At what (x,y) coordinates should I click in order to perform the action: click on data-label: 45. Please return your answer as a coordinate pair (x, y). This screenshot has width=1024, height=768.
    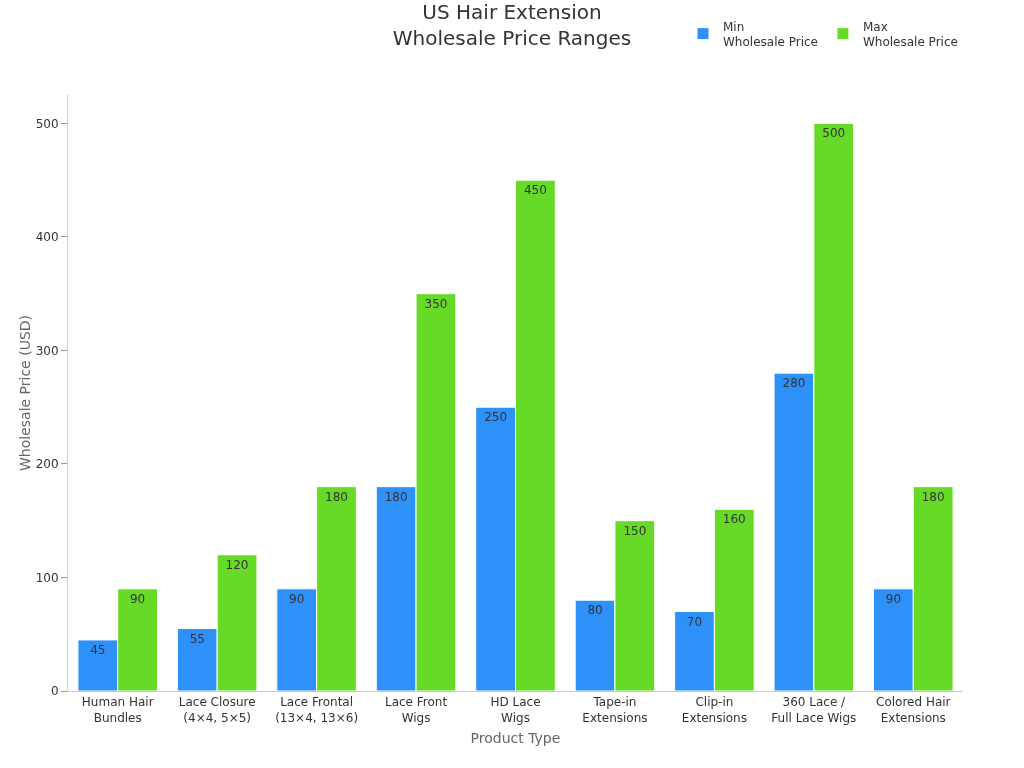
    Looking at the image, I should click on (98, 649).